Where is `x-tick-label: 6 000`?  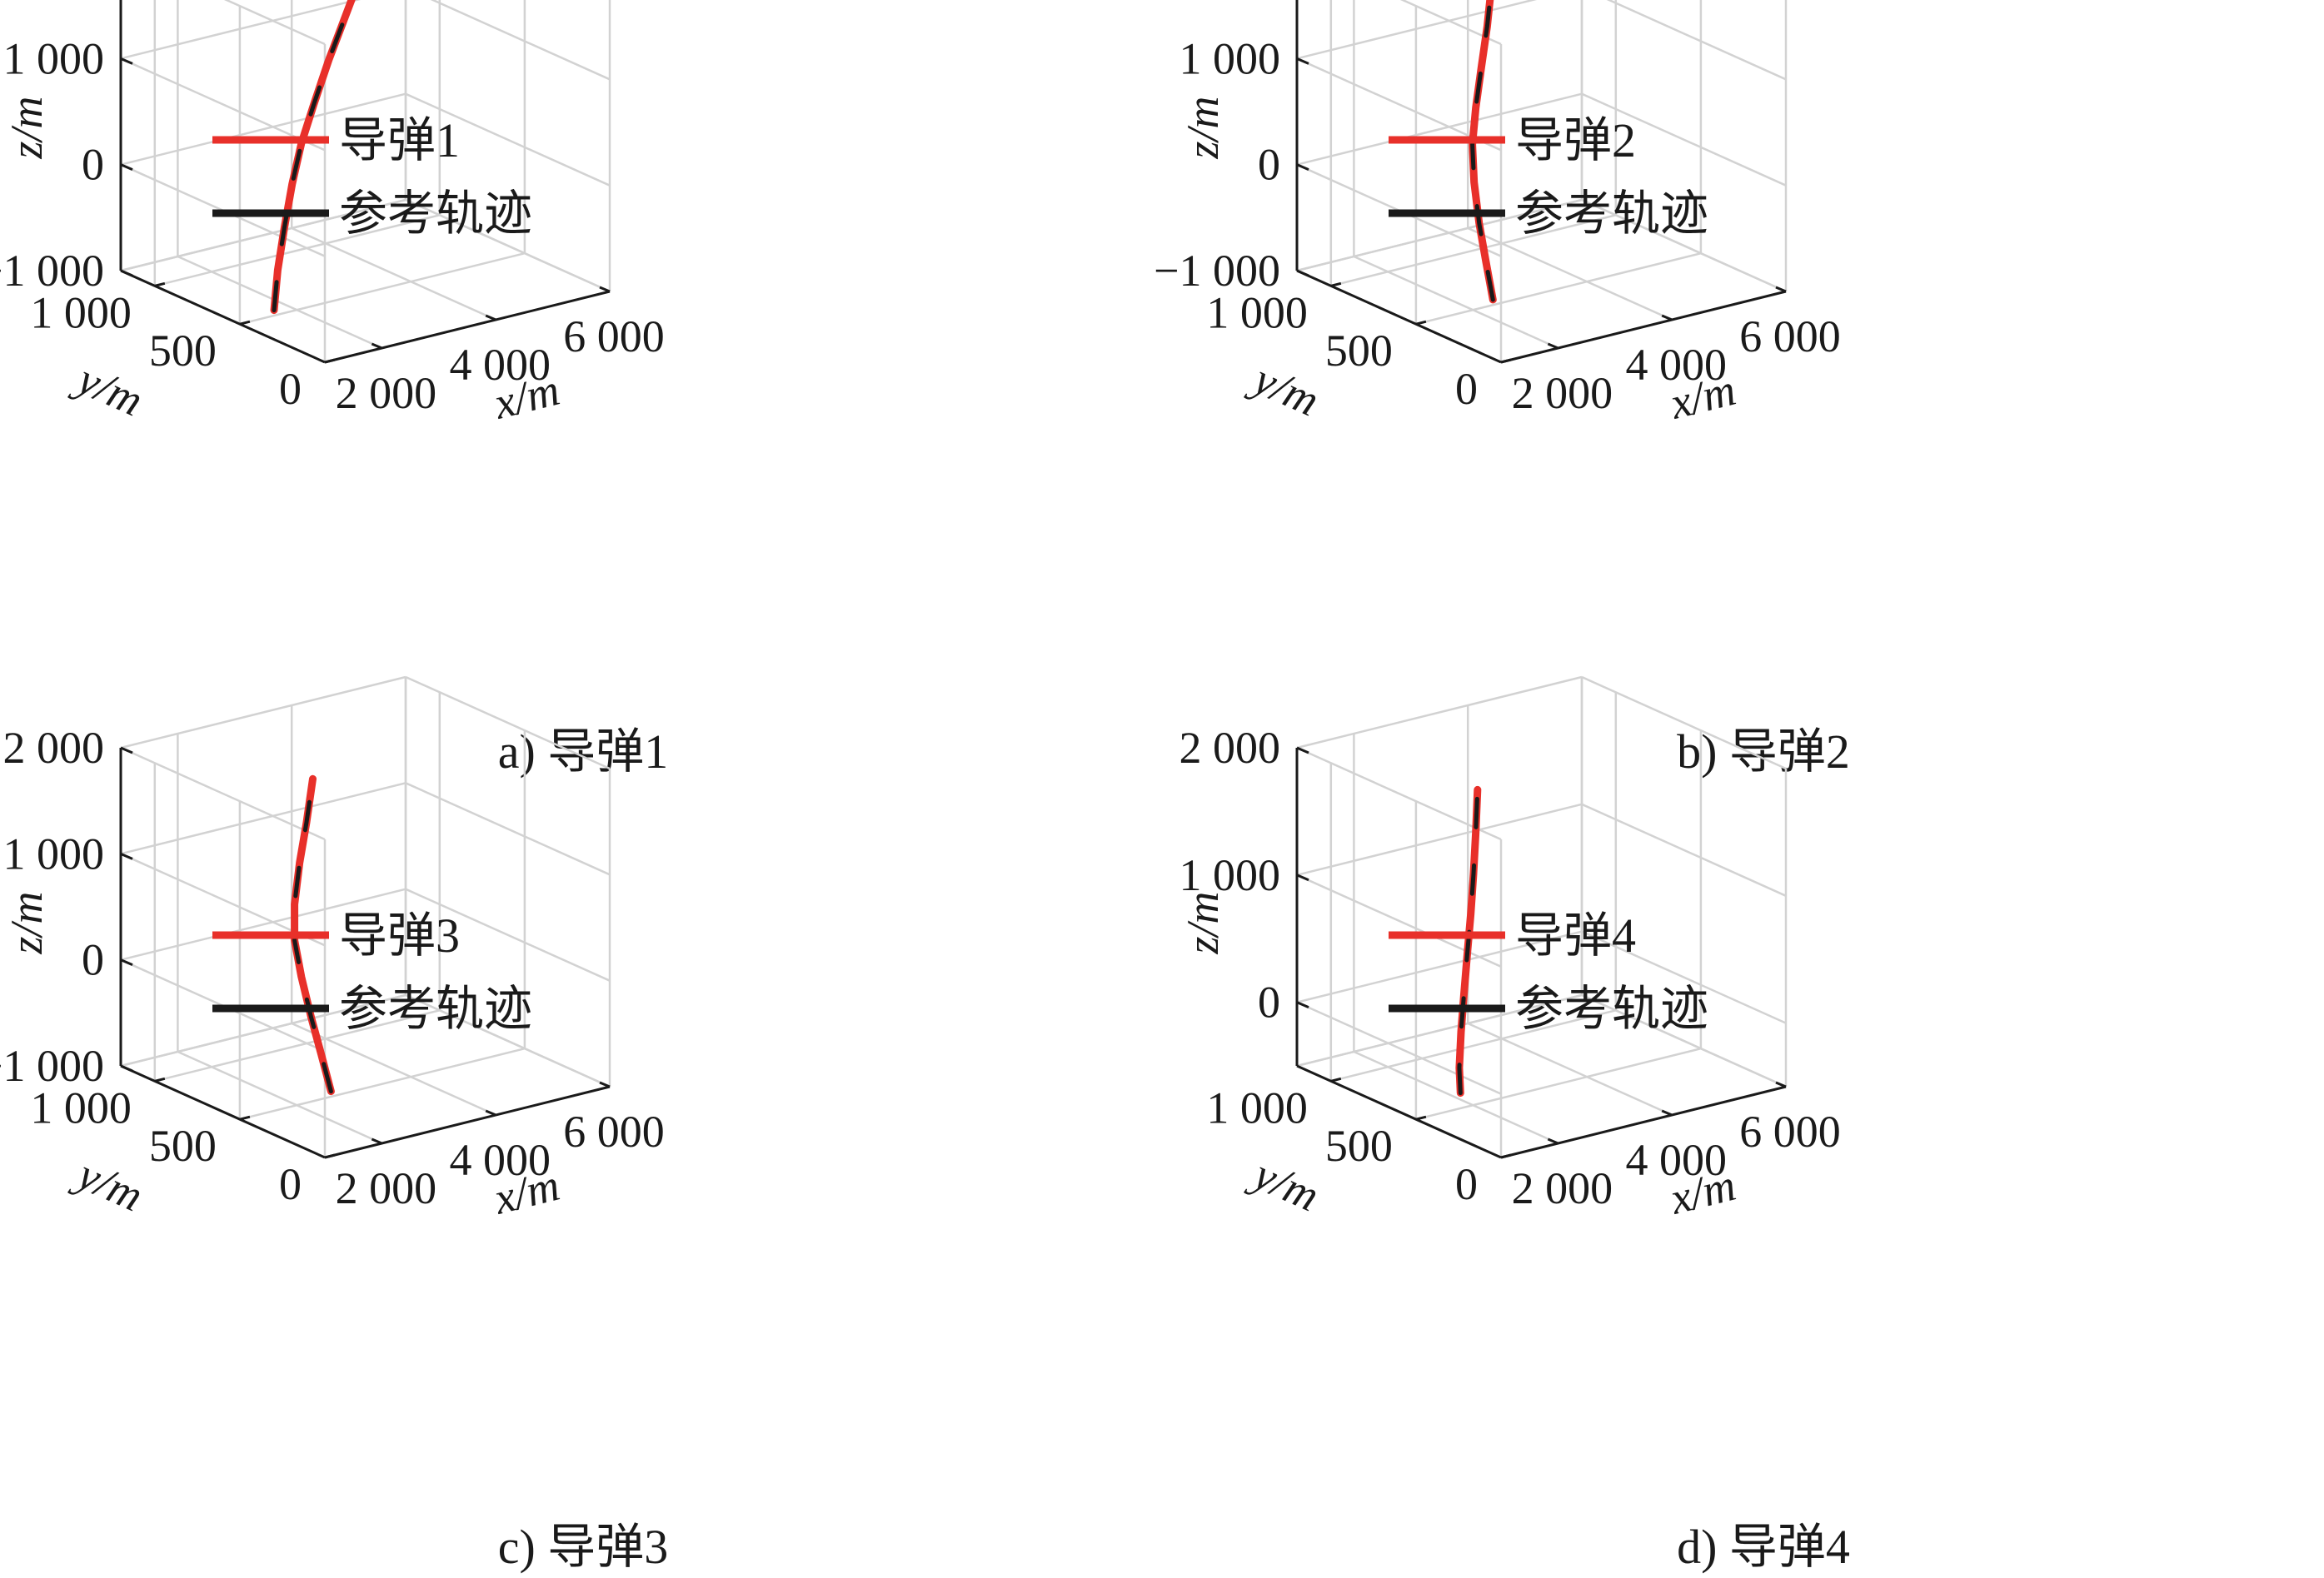
x-tick-label: 6 000 is located at coordinates (614, 336).